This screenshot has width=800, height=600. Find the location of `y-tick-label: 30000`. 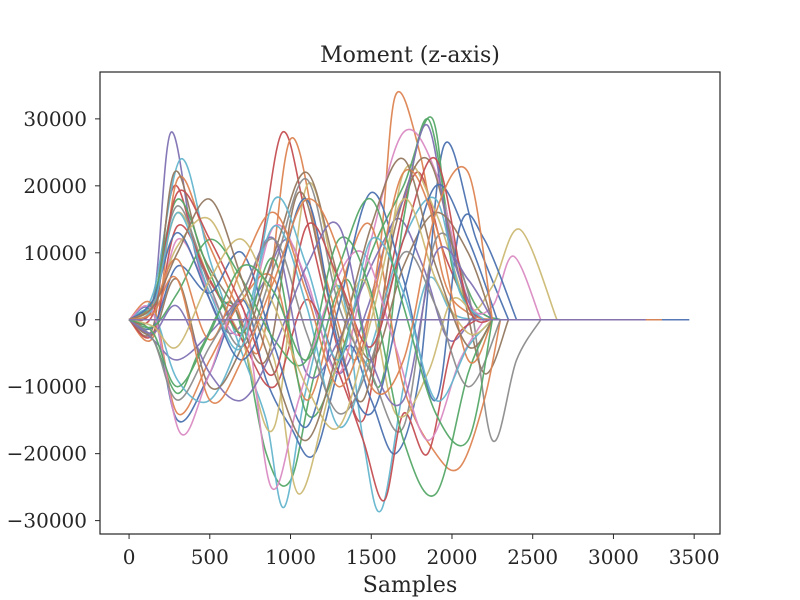

y-tick-label: 30000 is located at coordinates (55, 119).